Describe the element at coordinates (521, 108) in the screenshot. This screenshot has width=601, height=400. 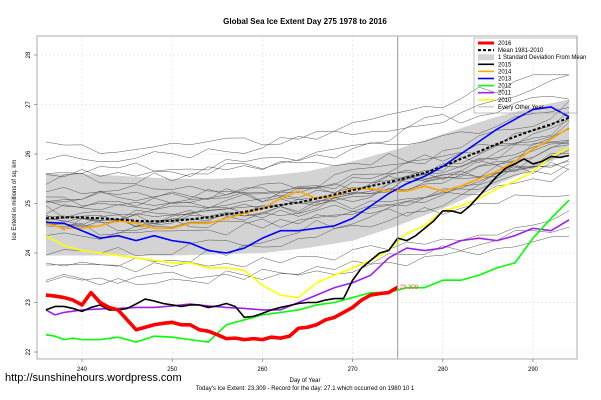
I see `legend-label: Every Other Year` at that location.